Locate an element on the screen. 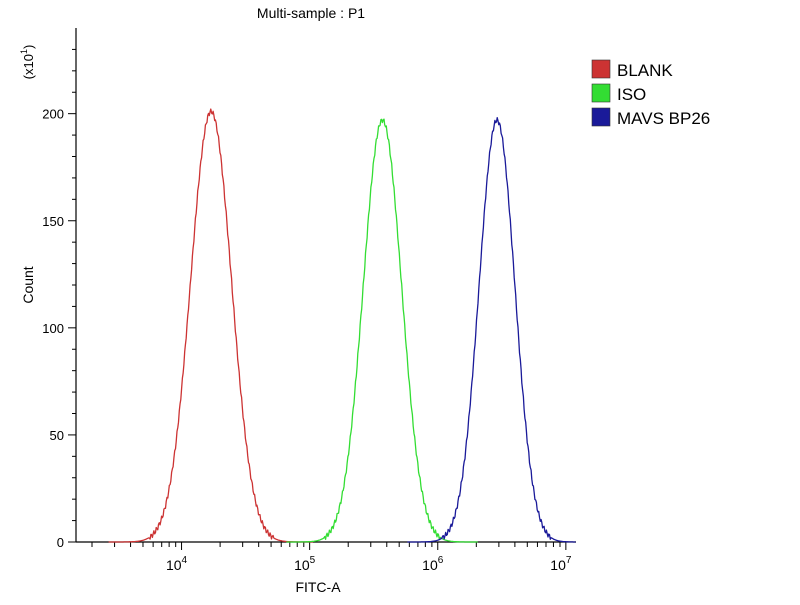 The image size is (800, 605). x-ticks: 10⁴ 10⁵ 10⁶ 10⁷ is located at coordinates (331, 557).